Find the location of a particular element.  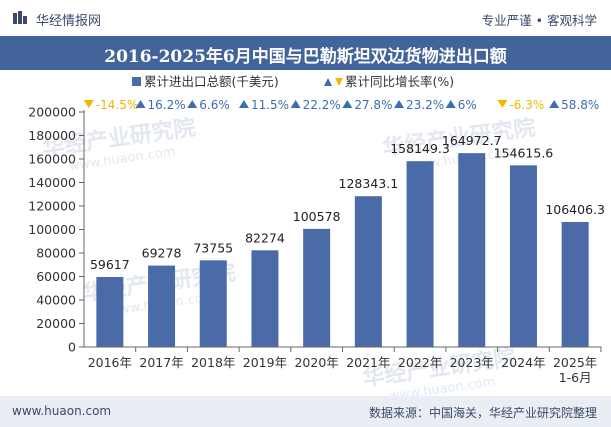

bar-value-label: 100578 is located at coordinates (317, 216).